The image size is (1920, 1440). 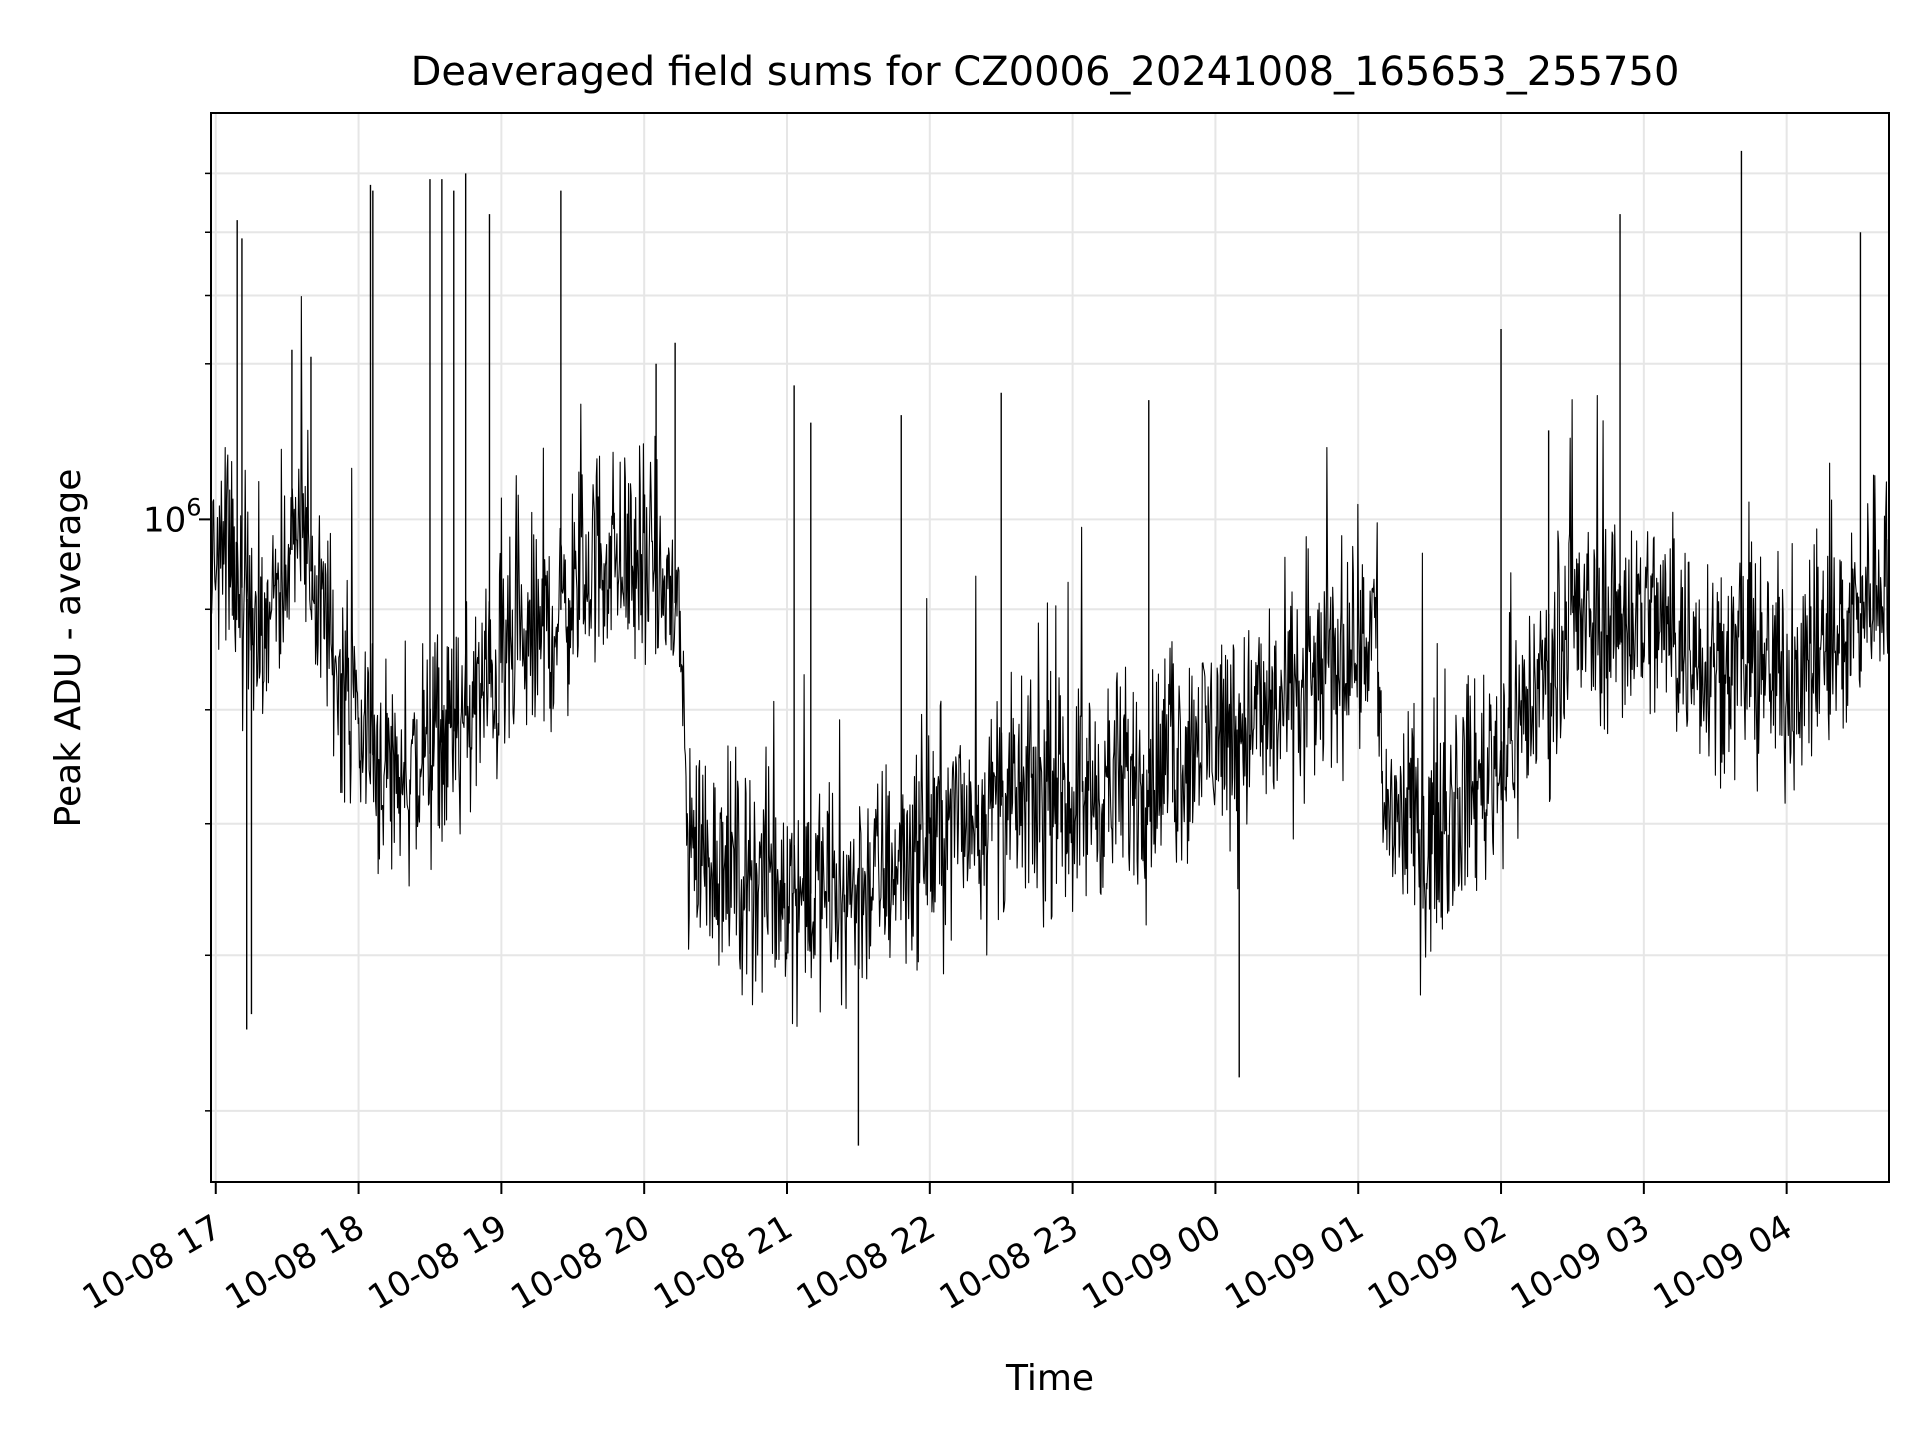 What do you see at coordinates (68, 648) in the screenshot?
I see `y-axis-label: Peak ADU - average` at bounding box center [68, 648].